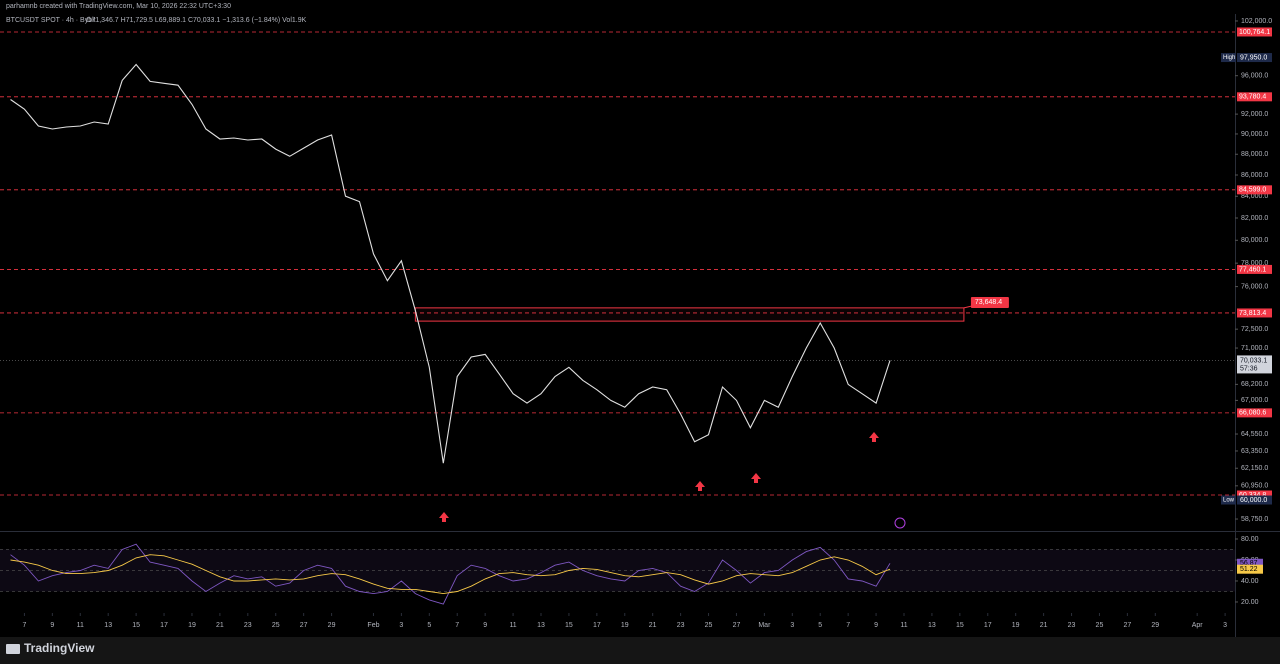  Describe the element at coordinates (450, 574) in the screenshot. I see `series-line` at that location.